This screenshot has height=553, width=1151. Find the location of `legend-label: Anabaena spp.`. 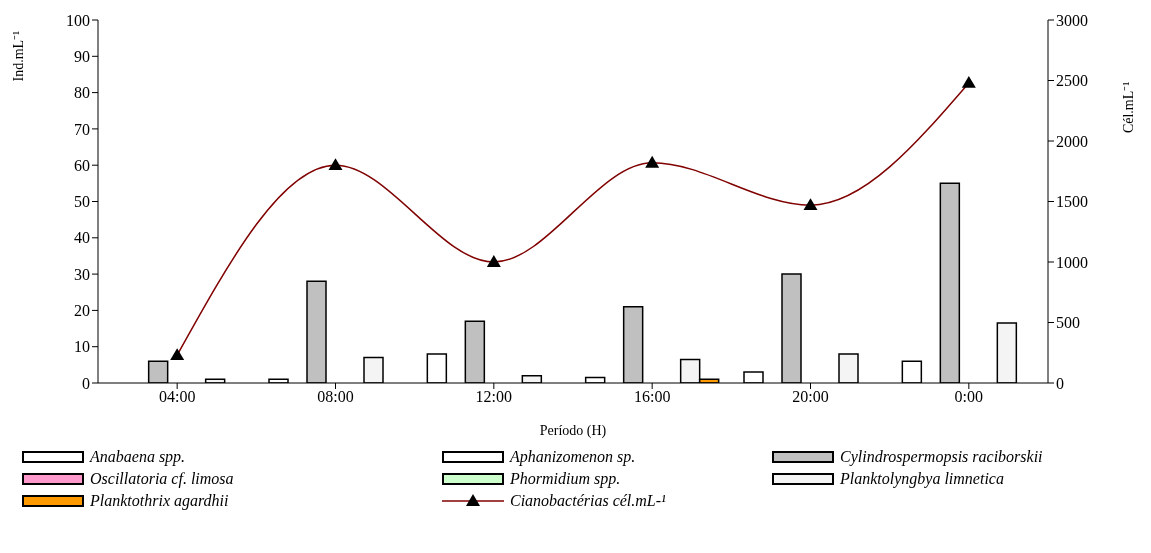

legend-label: Anabaena spp. is located at coordinates (138, 457).